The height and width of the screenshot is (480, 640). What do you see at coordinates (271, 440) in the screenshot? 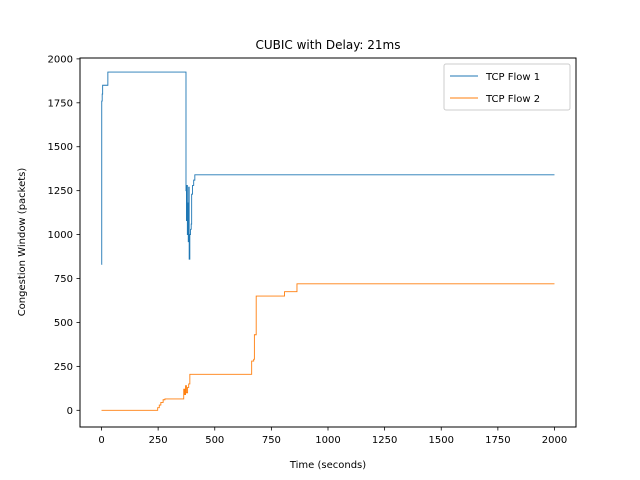
I see `x-tick-label: 750` at bounding box center [271, 440].